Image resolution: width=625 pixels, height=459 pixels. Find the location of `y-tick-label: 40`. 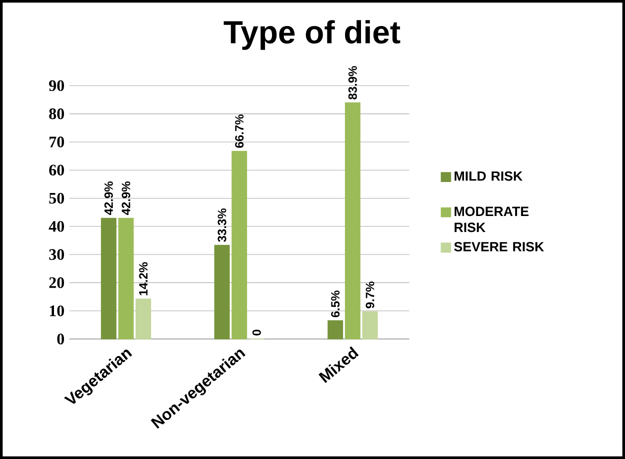

y-tick-label: 40 is located at coordinates (56, 226).